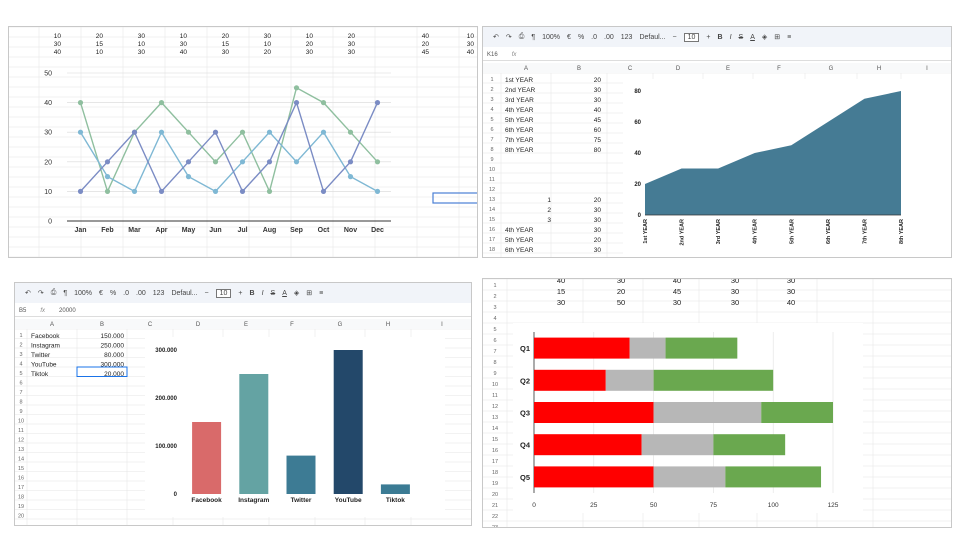  Describe the element at coordinates (114, 374) in the screenshot. I see `cell-value: 20.000` at that location.